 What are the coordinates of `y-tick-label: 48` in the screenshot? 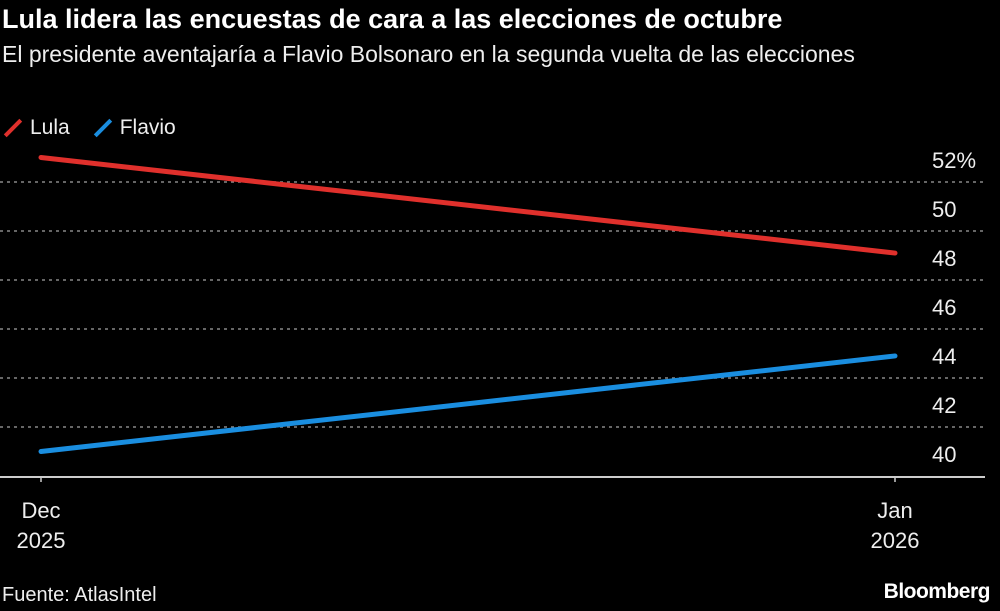 It's located at (944, 258).